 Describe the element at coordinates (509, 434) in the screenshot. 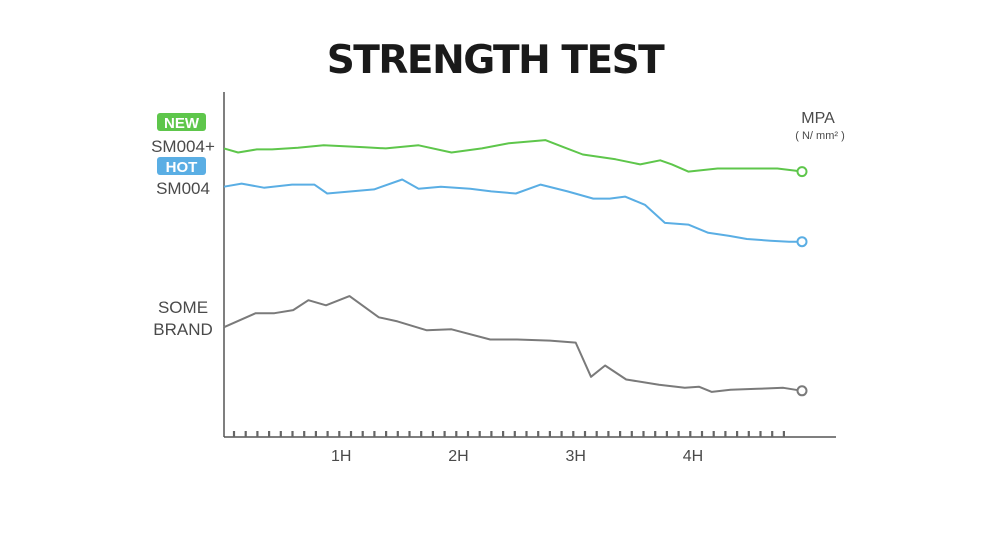

I see `x-minor-ticks` at that location.